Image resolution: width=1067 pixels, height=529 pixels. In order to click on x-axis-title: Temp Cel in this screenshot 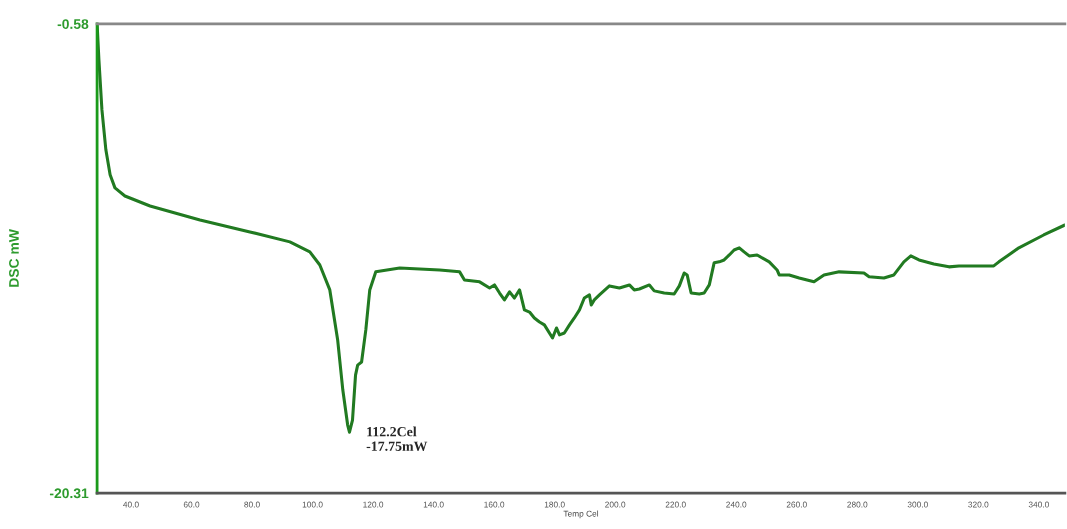, I will do `click(581, 514)`.